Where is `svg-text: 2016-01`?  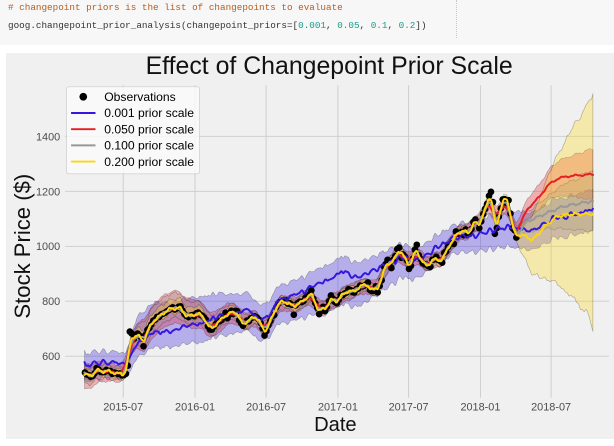 svg-text: 2016-01 is located at coordinates (195, 407).